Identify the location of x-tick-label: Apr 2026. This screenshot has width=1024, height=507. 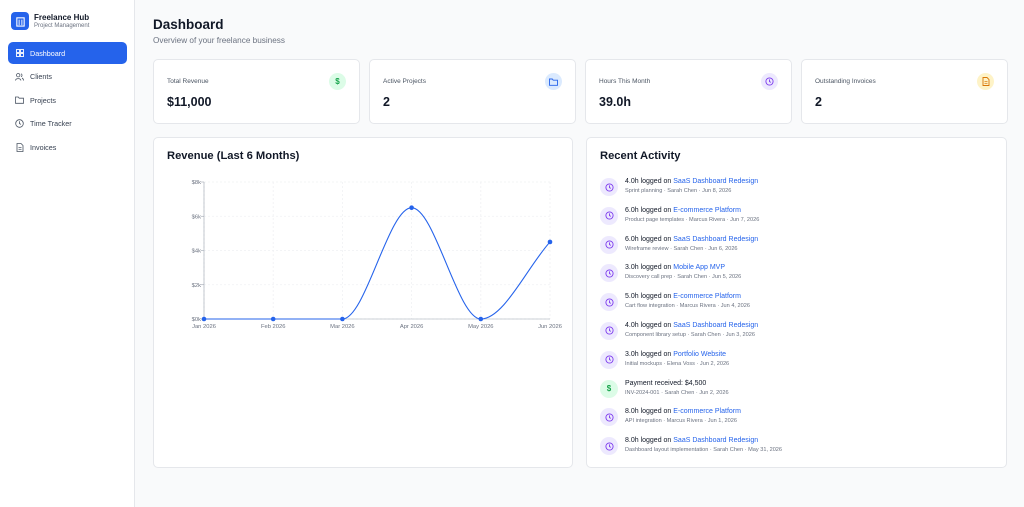
(412, 327).